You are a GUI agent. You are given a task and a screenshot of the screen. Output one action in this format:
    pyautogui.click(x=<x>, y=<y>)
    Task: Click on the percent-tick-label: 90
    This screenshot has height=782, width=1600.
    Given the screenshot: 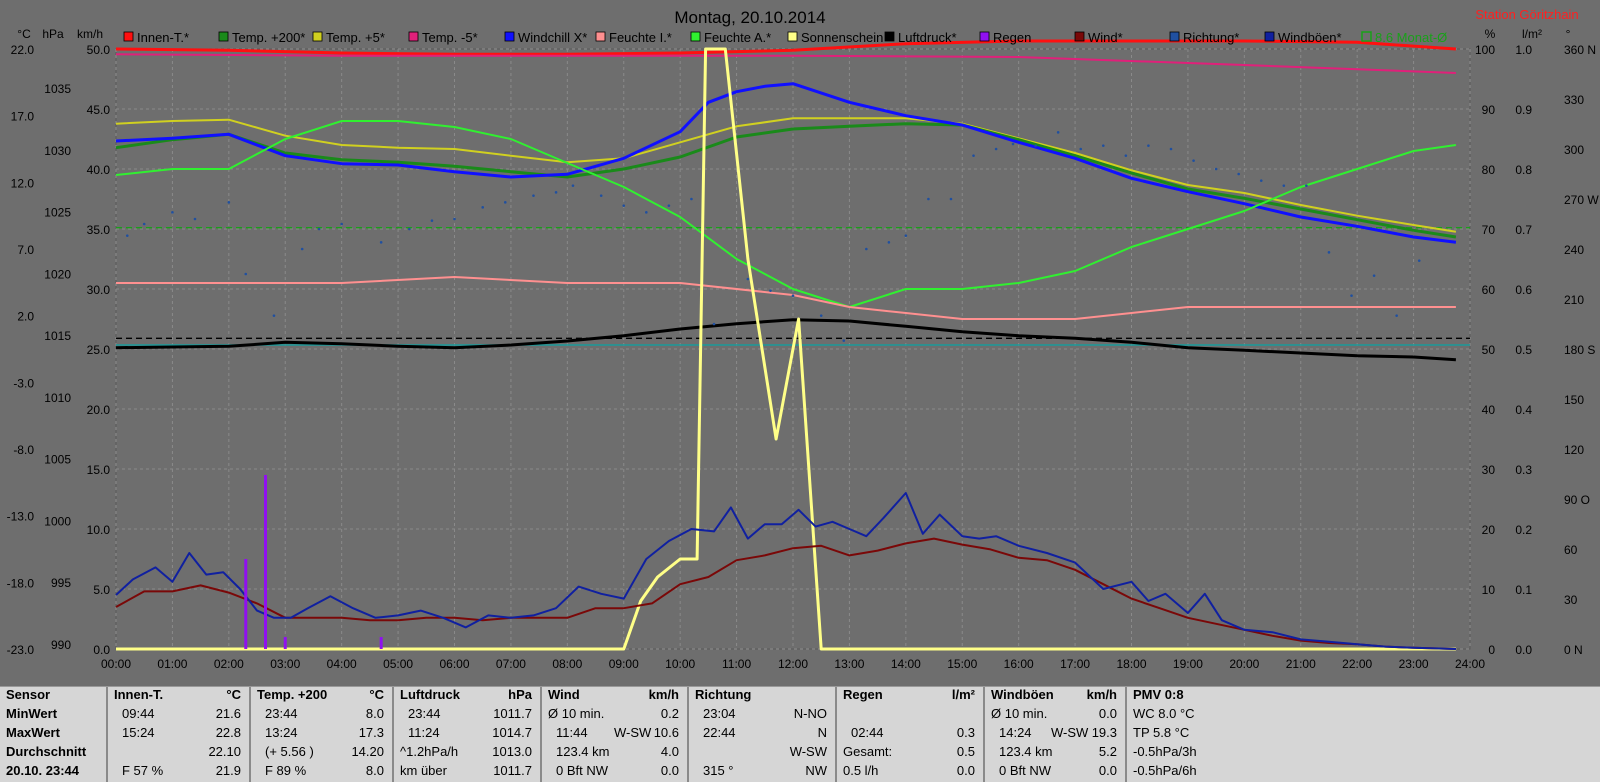 What is the action you would take?
    pyautogui.click(x=1489, y=110)
    